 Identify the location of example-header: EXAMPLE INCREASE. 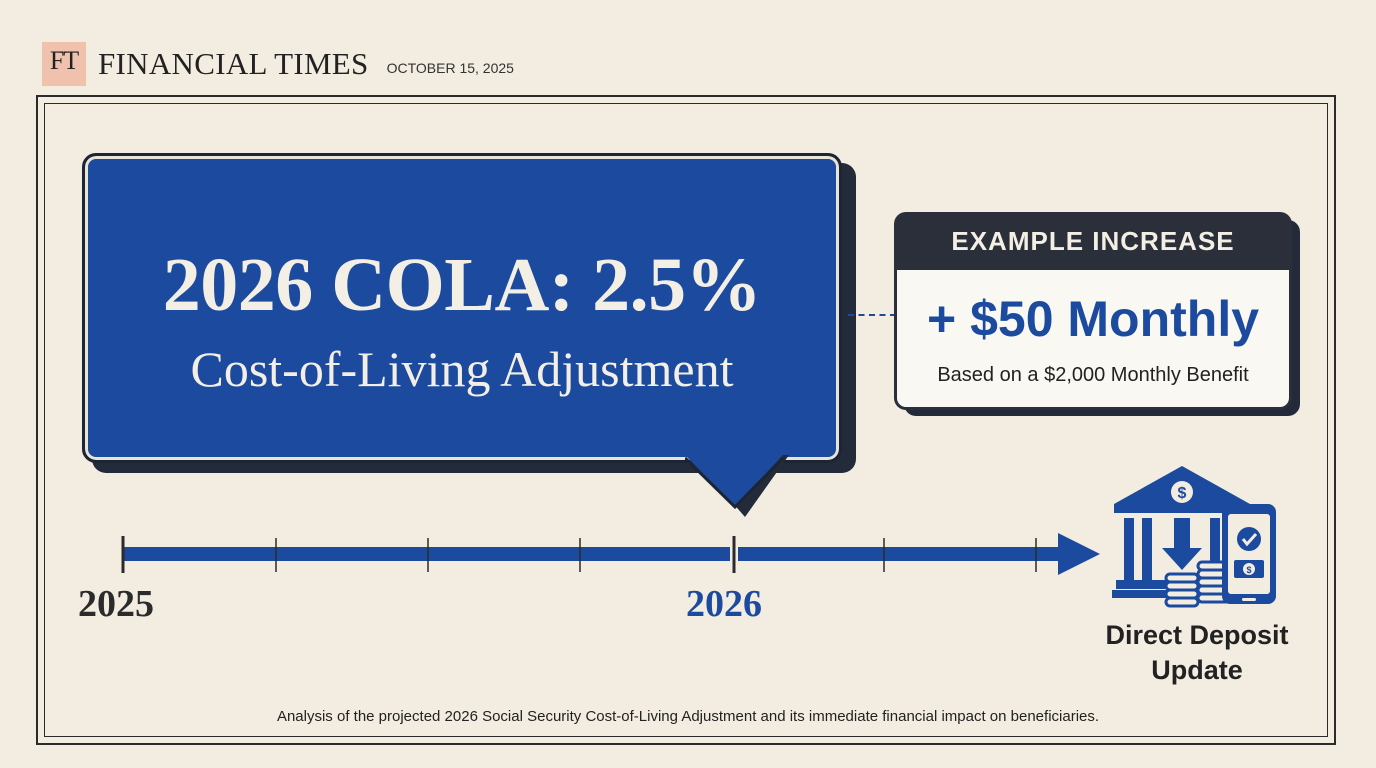
(1093, 240).